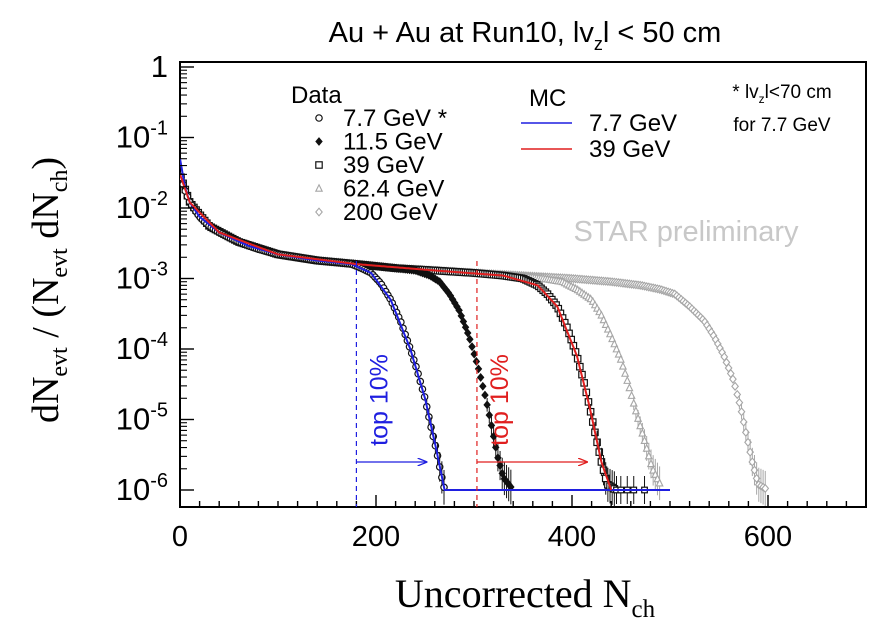  What do you see at coordinates (159, 129) in the screenshot?
I see `y-tick-exponent: -1` at bounding box center [159, 129].